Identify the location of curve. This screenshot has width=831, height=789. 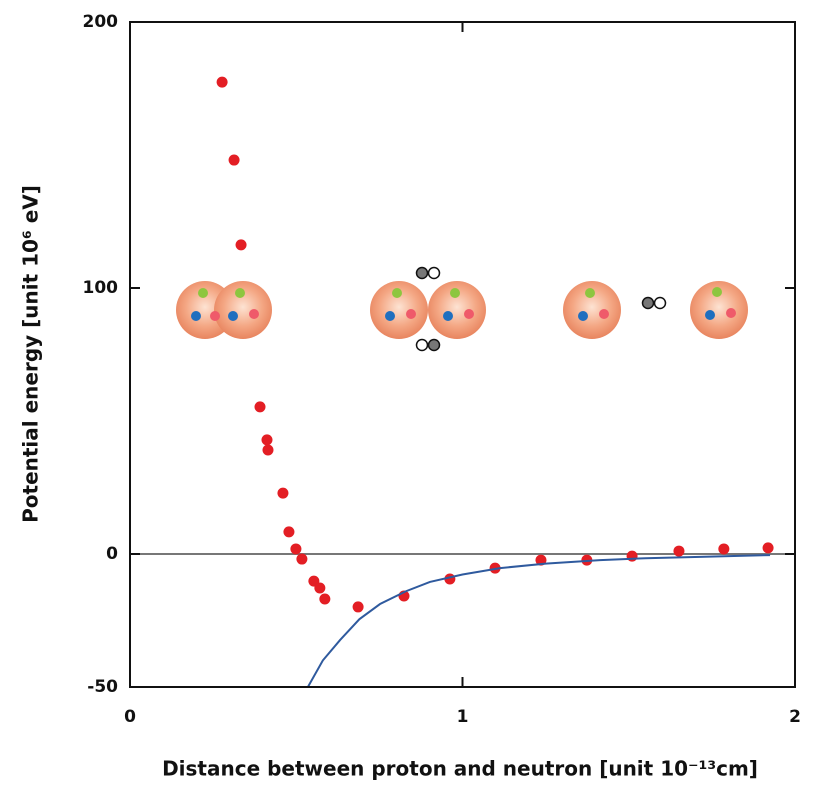
(539, 621).